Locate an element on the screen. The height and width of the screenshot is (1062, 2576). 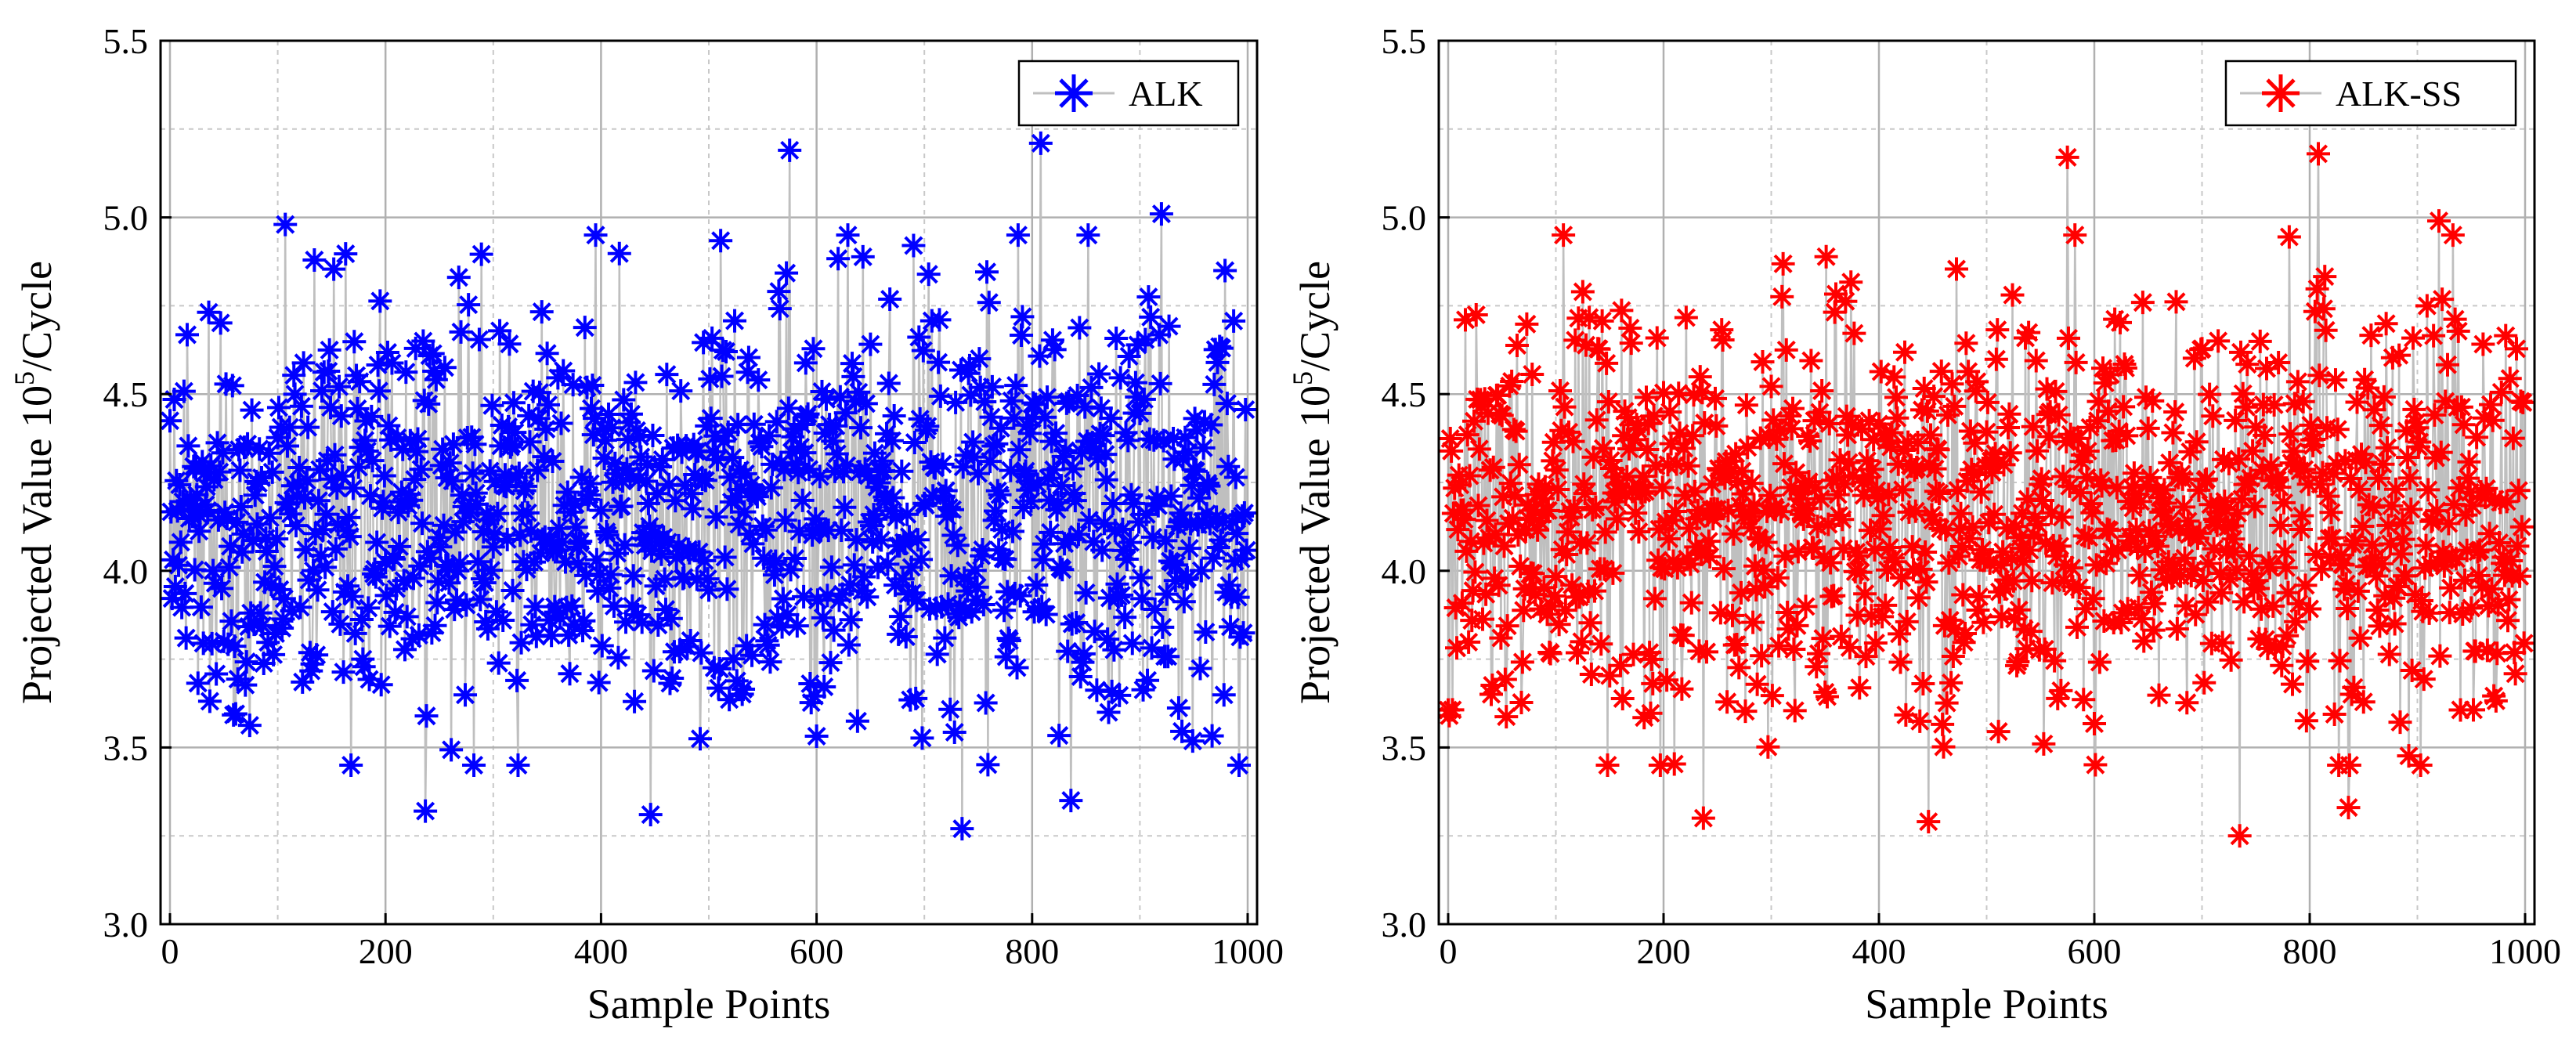
x-tick-label: 400 is located at coordinates (1879, 951).